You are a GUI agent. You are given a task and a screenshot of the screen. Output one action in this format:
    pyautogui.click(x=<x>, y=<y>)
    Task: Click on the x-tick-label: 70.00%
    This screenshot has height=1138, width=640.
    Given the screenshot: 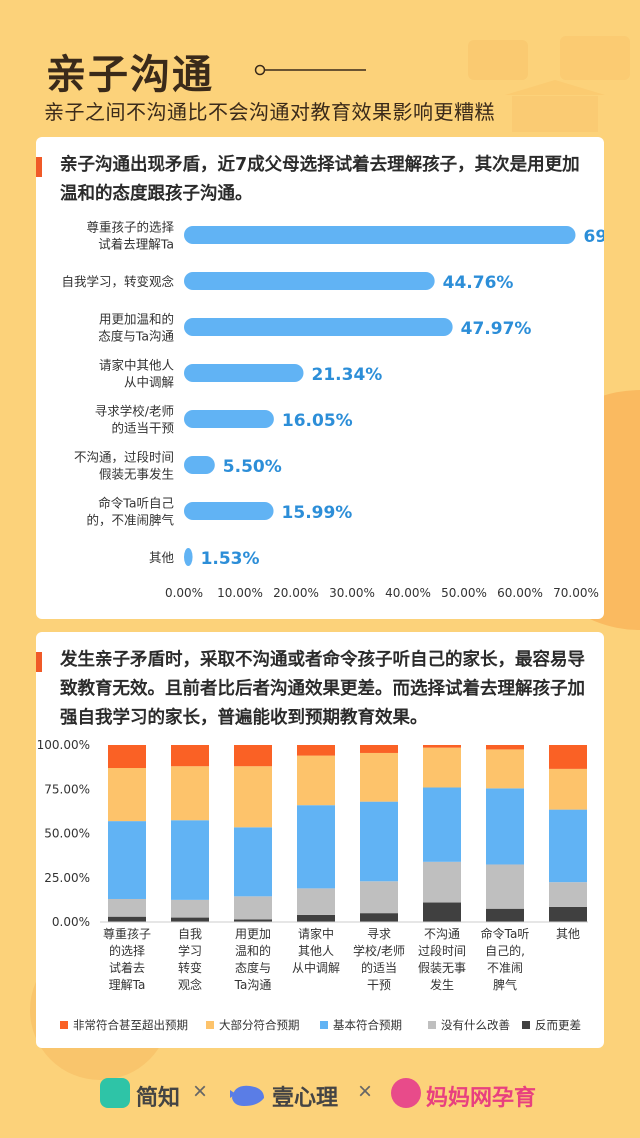 What is the action you would take?
    pyautogui.click(x=576, y=593)
    